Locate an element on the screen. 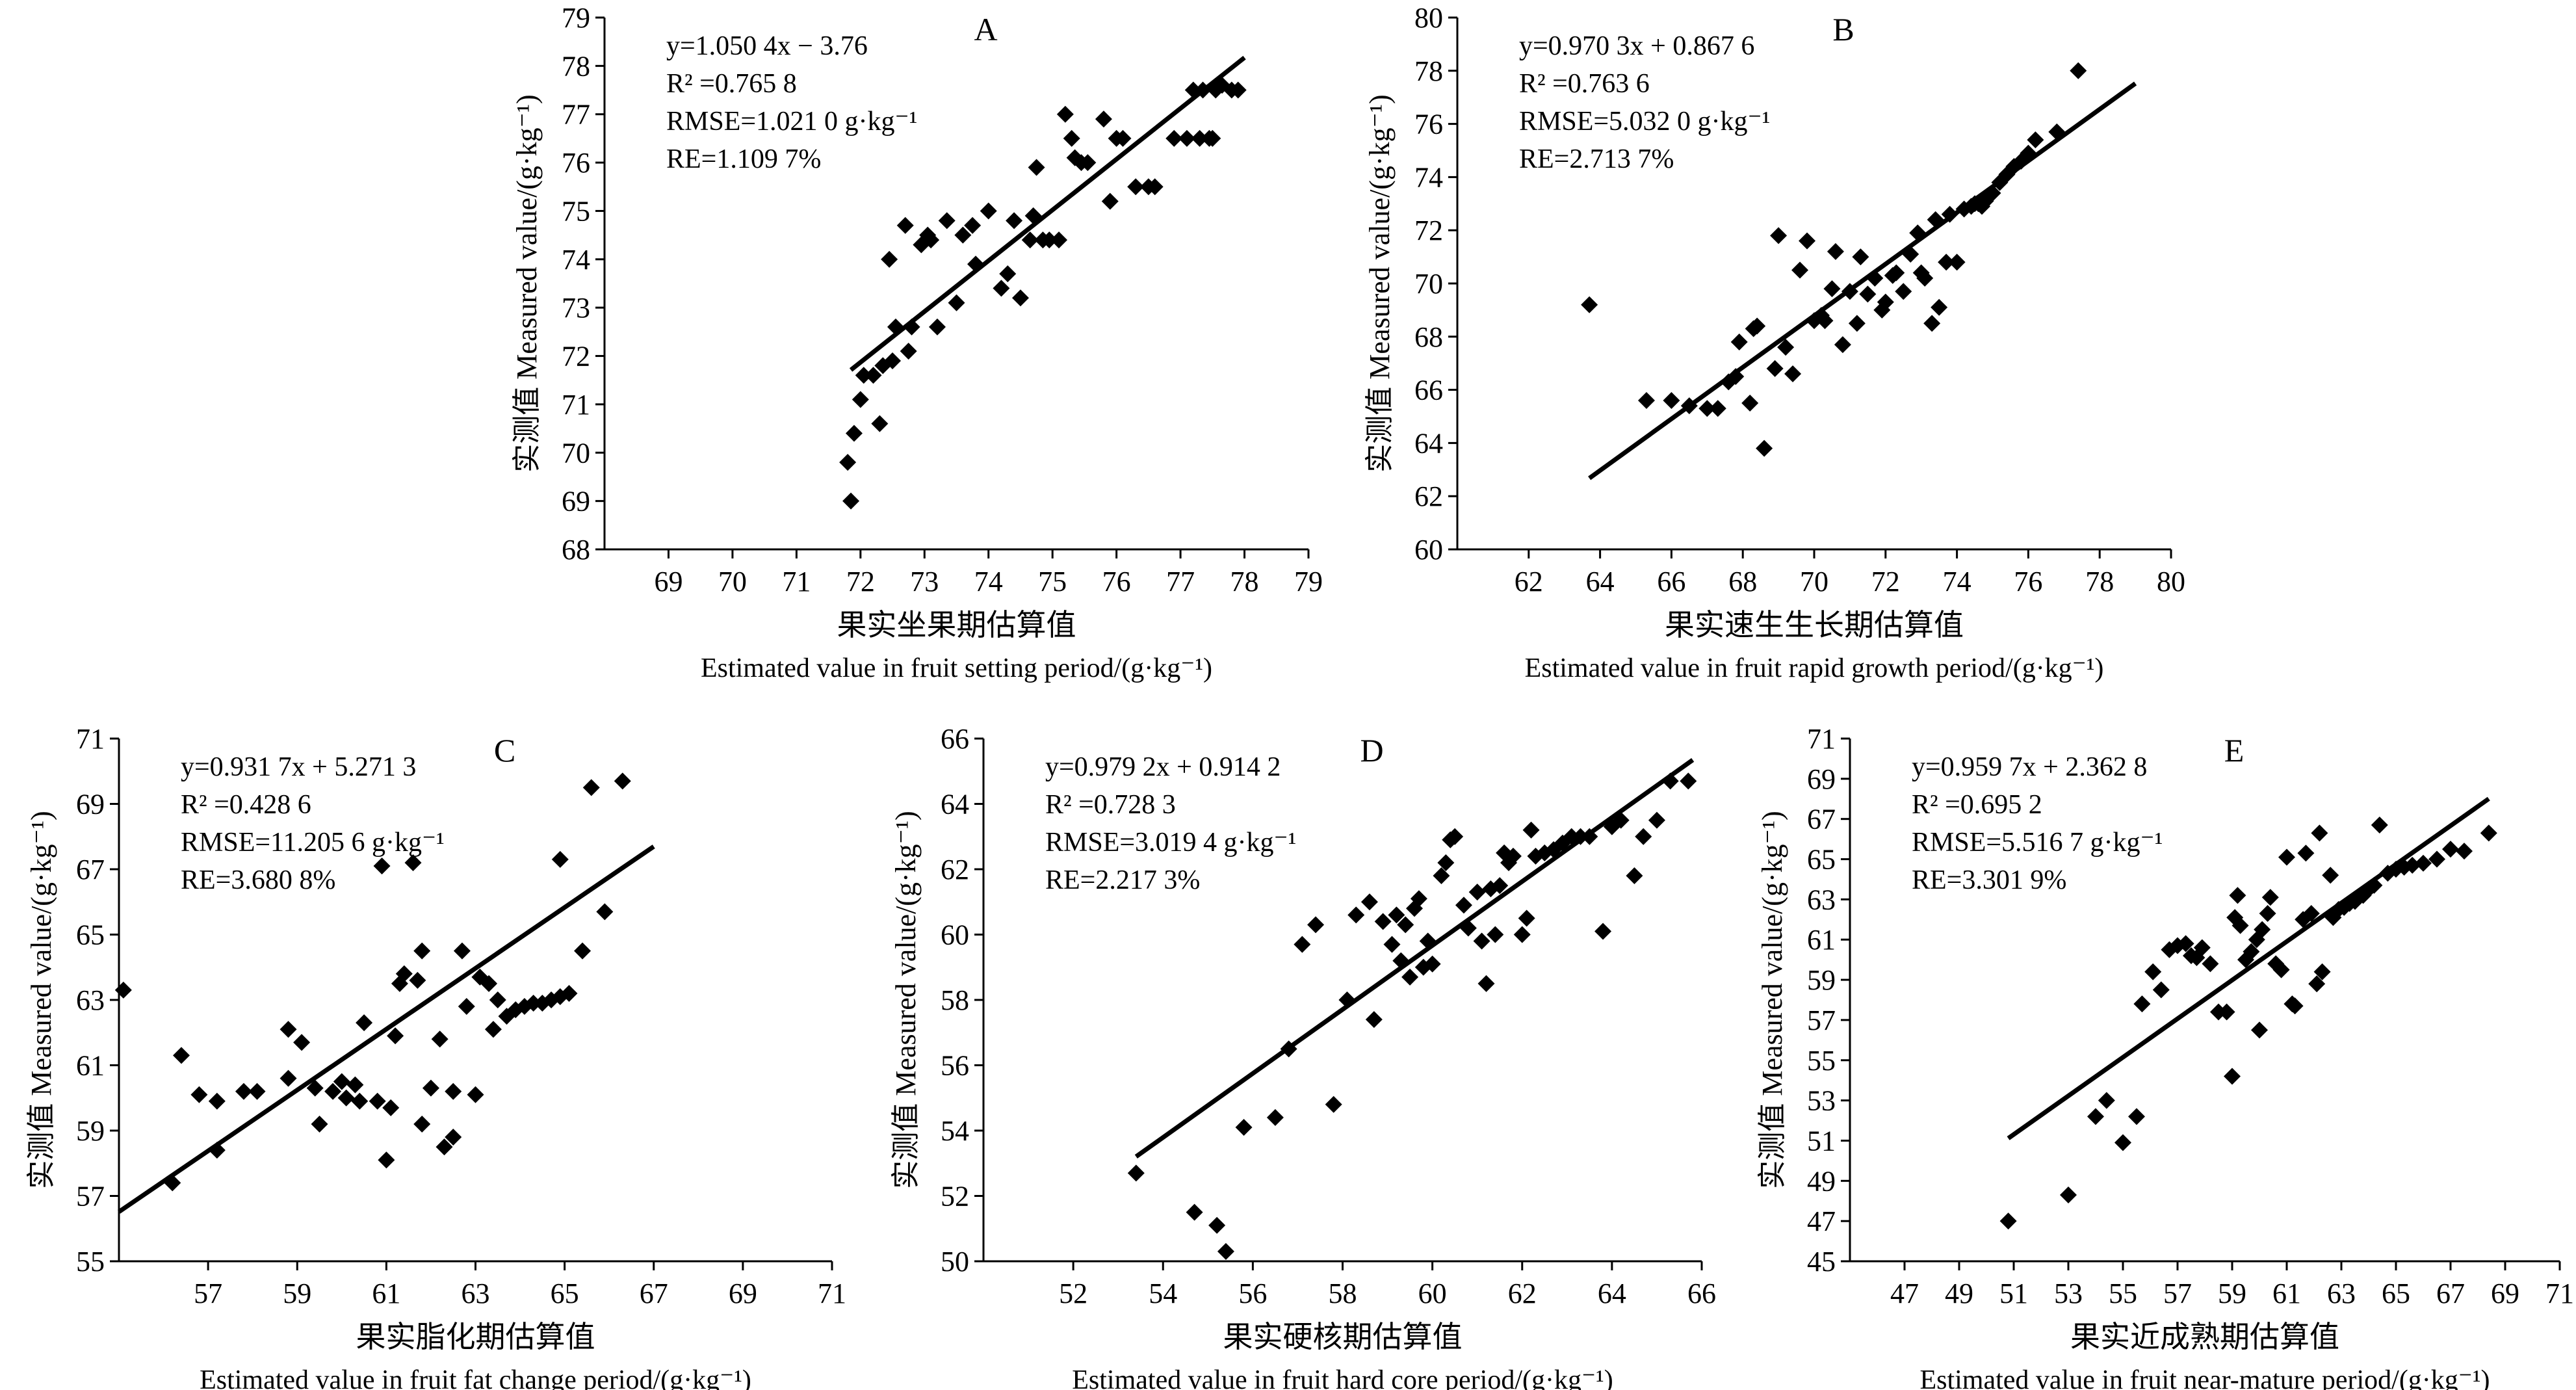 This screenshot has width=2576, height=1390. y-tick-label: 74 is located at coordinates (576, 260).